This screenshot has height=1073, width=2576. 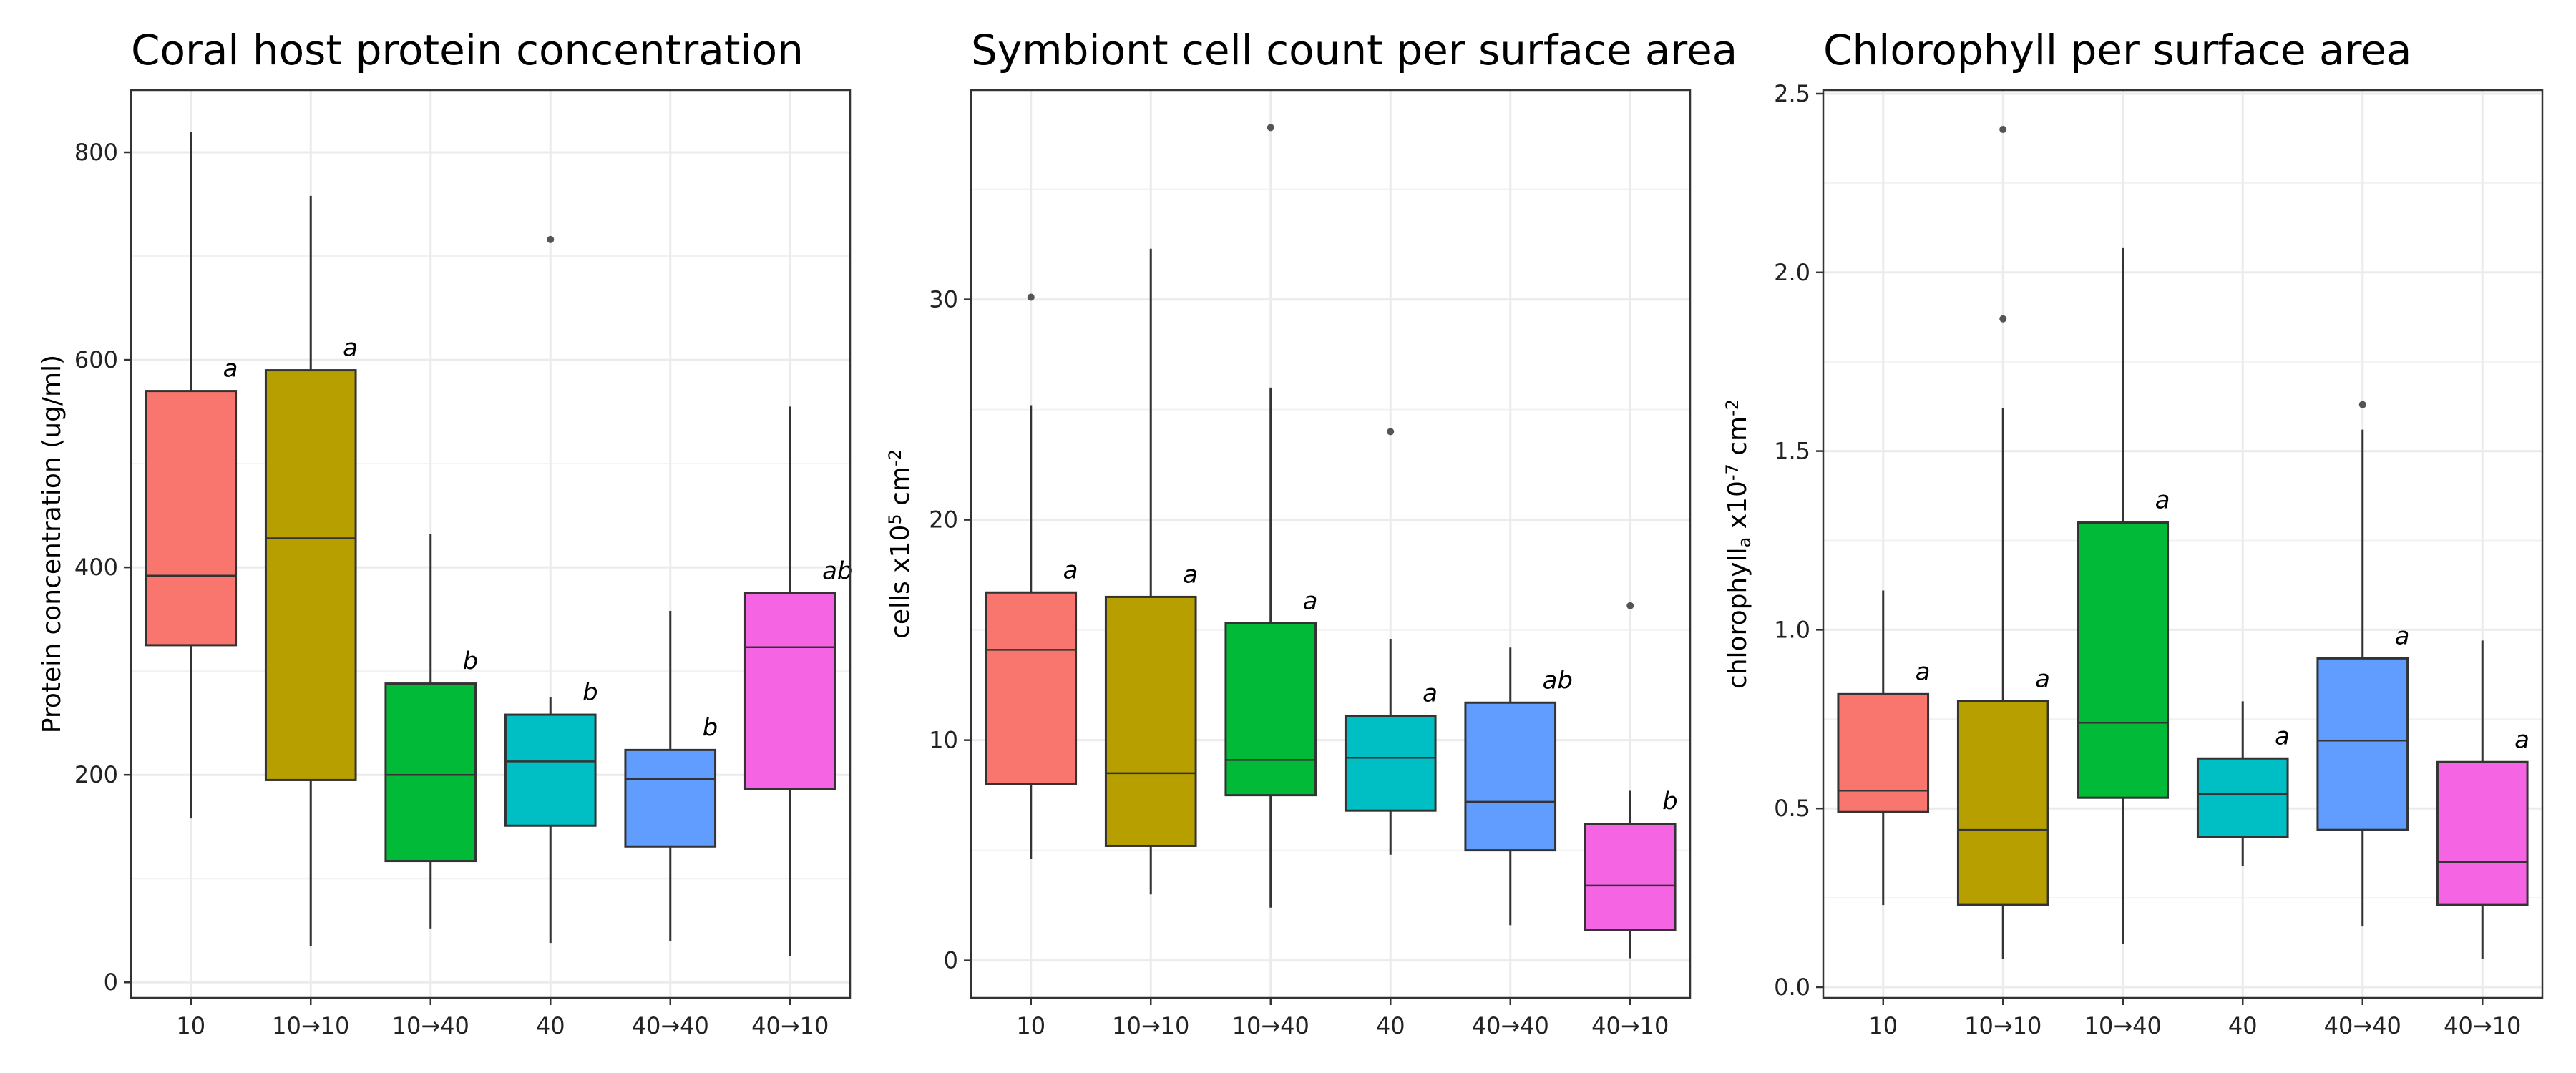 What do you see at coordinates (1737, 618) in the screenshot?
I see `y-title-main: chlorophyll` at bounding box center [1737, 618].